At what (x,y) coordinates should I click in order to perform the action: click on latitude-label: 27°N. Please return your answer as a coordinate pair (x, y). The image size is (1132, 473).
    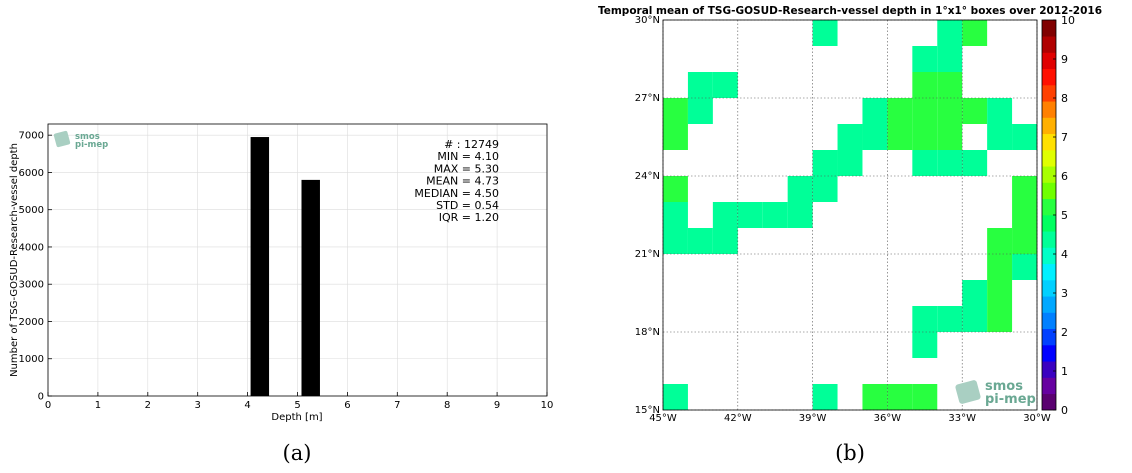
    Looking at the image, I should click on (647, 98).